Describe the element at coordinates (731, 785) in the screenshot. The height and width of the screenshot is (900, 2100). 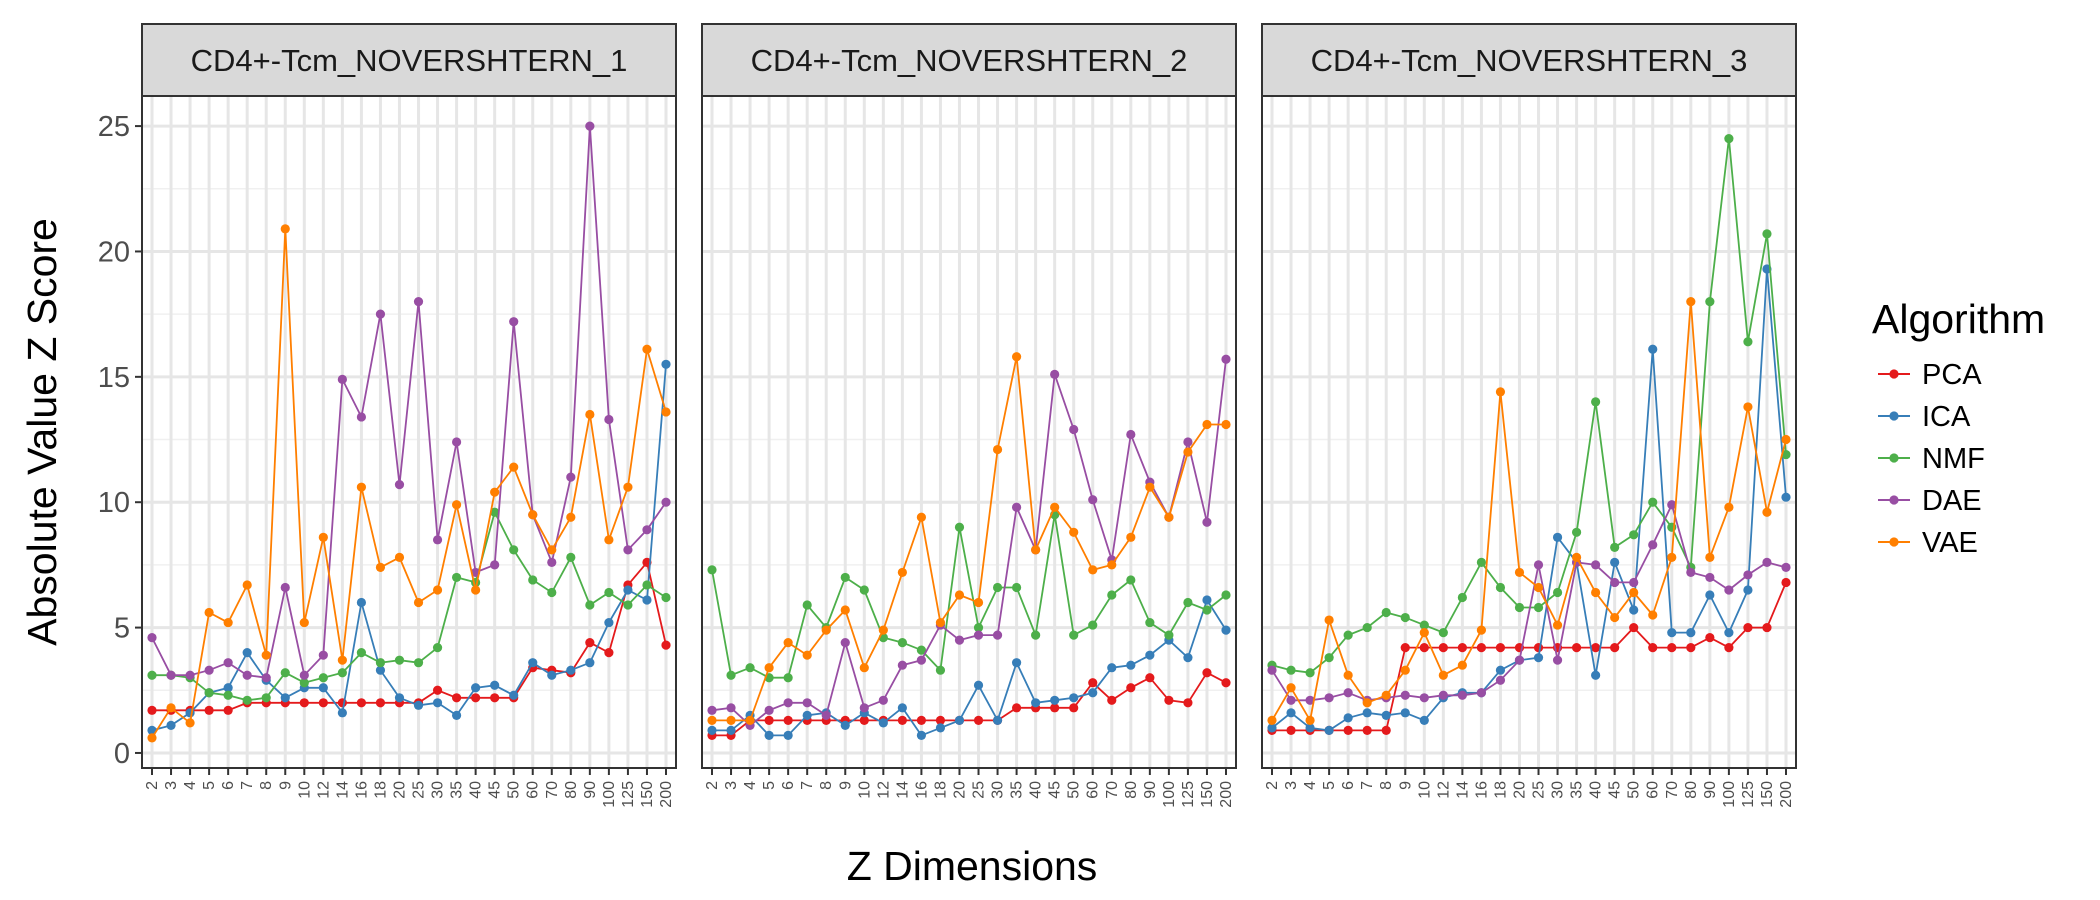
I see `x-tick-label: 3` at that location.